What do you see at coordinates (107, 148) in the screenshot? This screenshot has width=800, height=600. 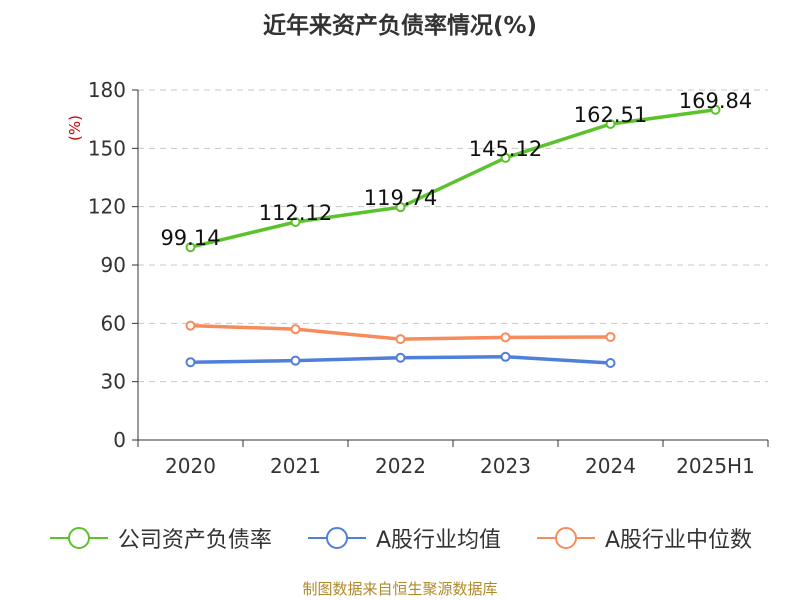 I see `y-tick-label: 150` at bounding box center [107, 148].